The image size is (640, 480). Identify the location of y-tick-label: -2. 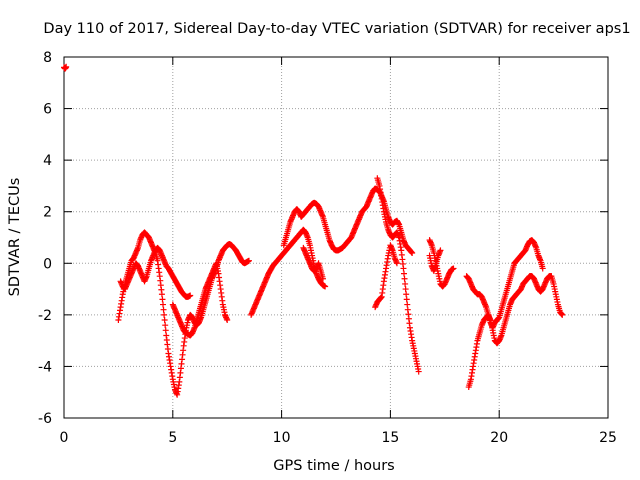
(45, 316).